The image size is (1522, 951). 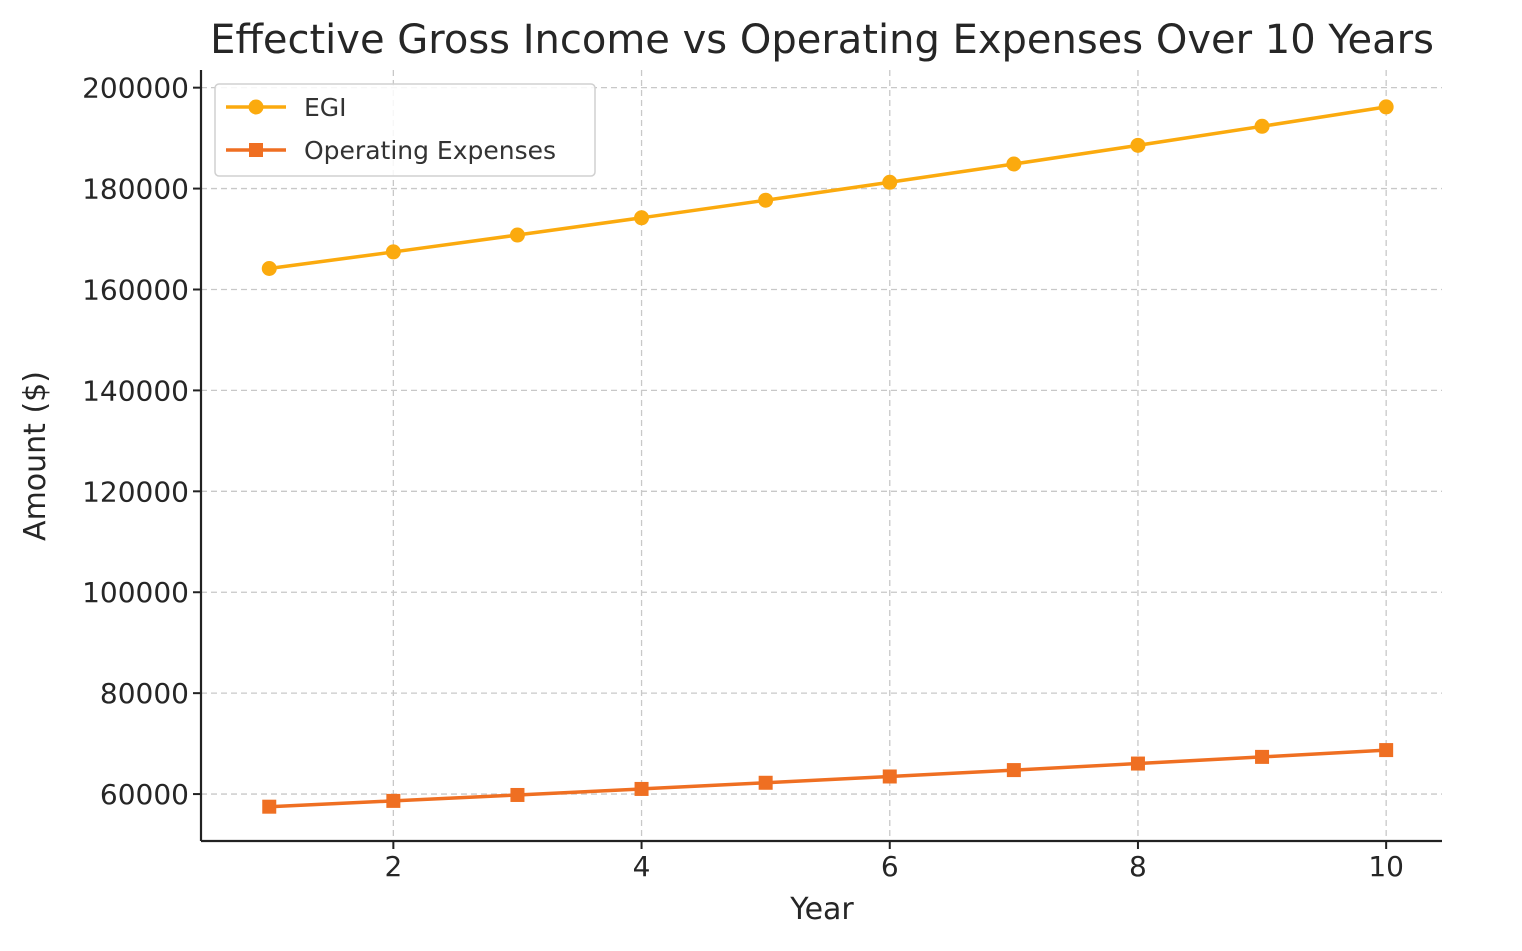 I want to click on y-tick-label: 180000, so click(x=135, y=189).